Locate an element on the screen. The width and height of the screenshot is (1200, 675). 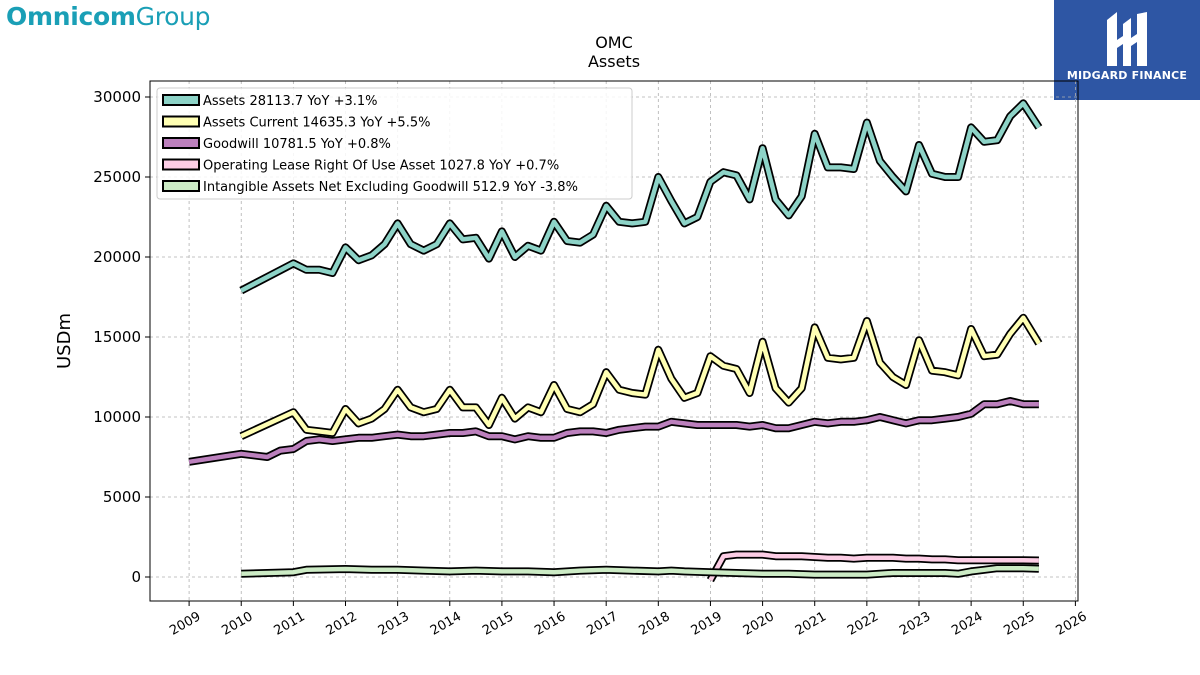
y-tick-label: 30000 is located at coordinates (117, 97).